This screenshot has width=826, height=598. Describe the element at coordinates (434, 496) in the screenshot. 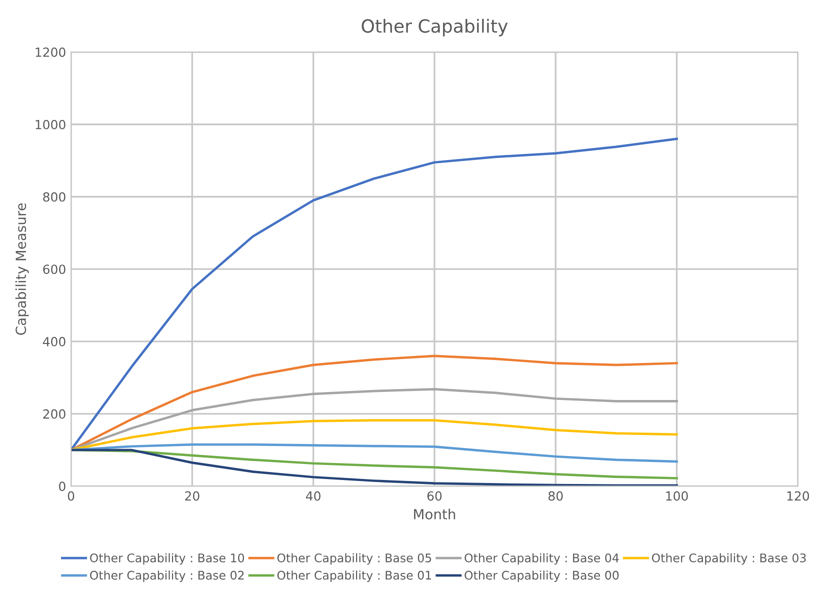

I see `x-tick-label: 60` at that location.